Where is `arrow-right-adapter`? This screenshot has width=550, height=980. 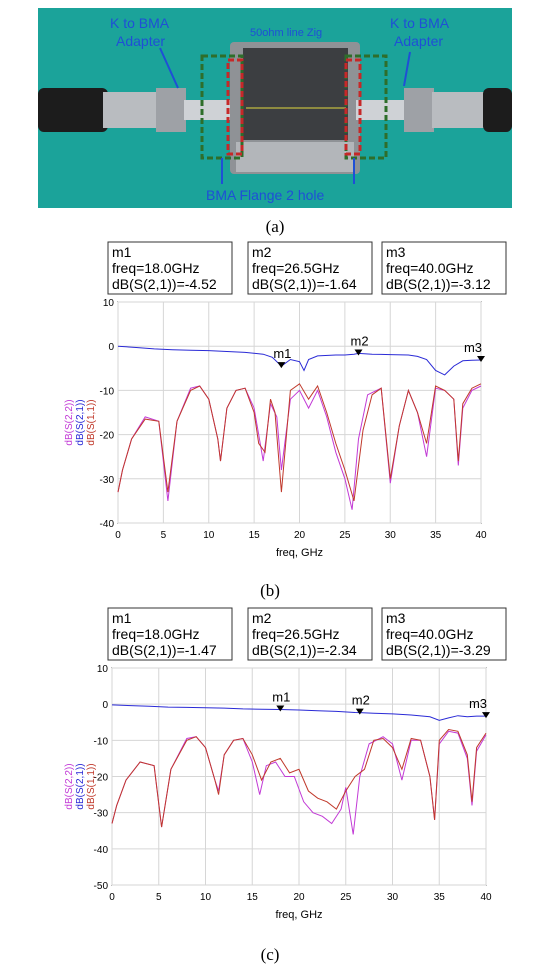
arrow-right-adapter is located at coordinates (407, 69).